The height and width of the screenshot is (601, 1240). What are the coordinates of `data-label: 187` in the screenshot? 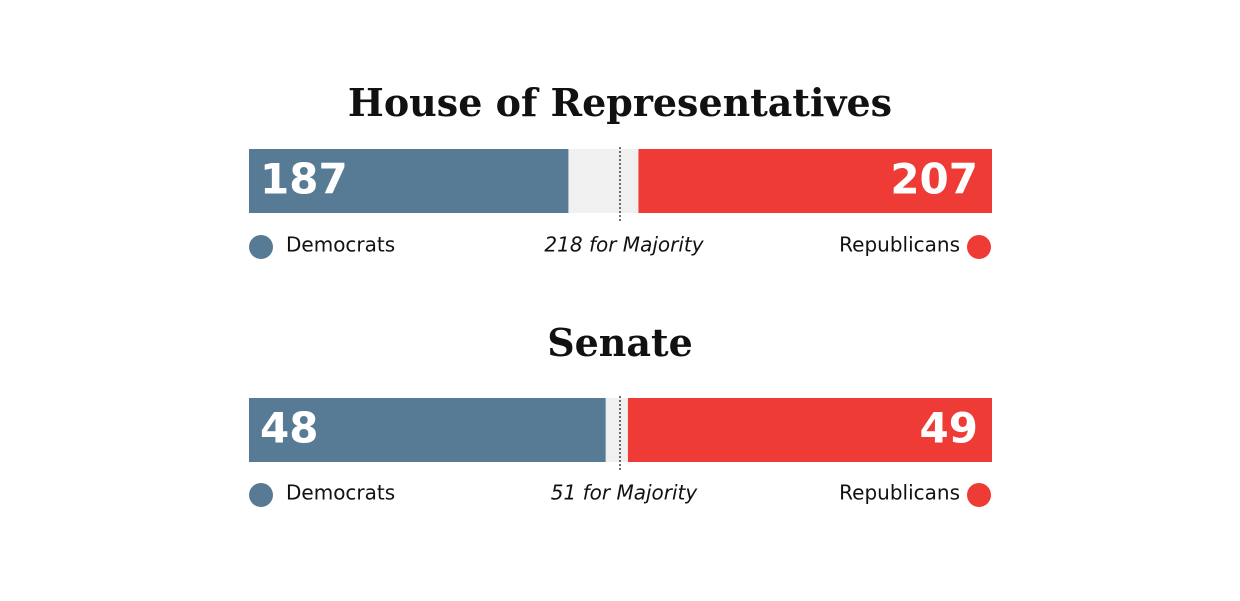 It's located at (304, 179).